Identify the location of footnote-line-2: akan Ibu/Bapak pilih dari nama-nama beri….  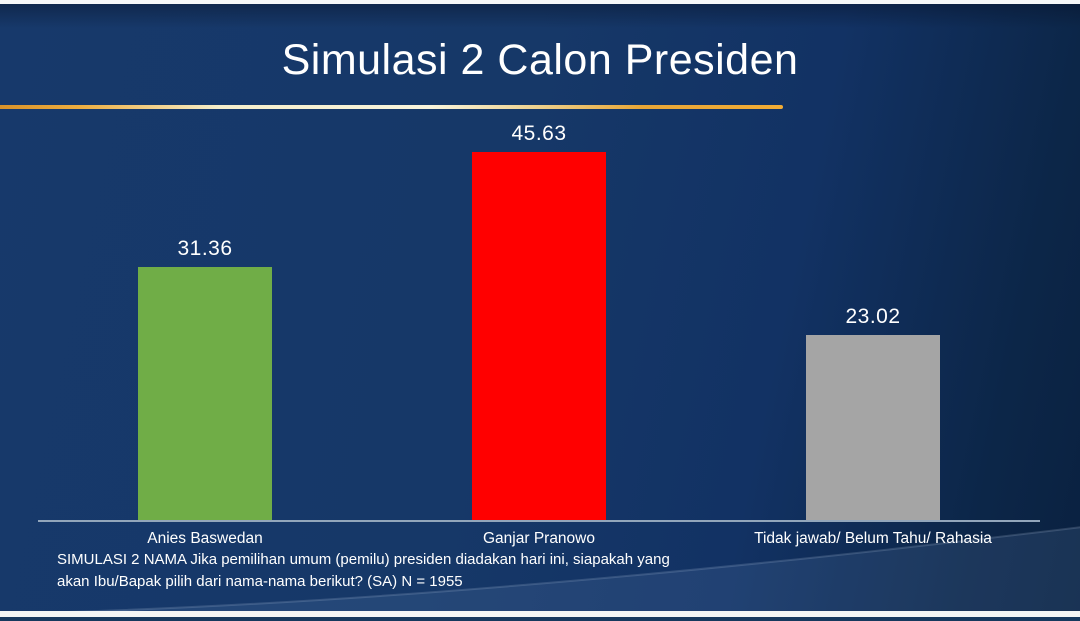
(260, 581).